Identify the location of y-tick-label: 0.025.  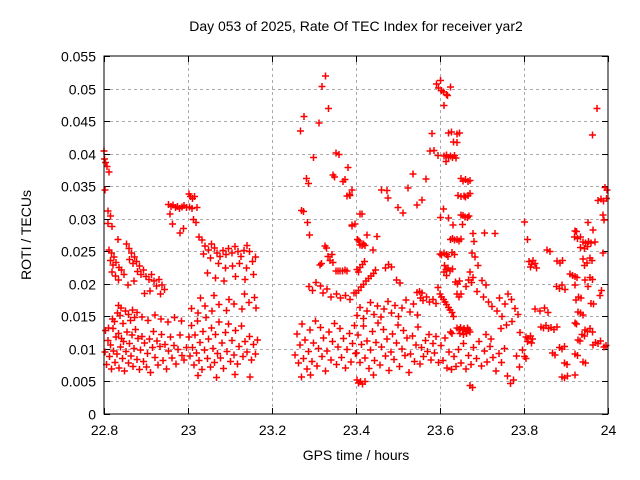
(78, 252).